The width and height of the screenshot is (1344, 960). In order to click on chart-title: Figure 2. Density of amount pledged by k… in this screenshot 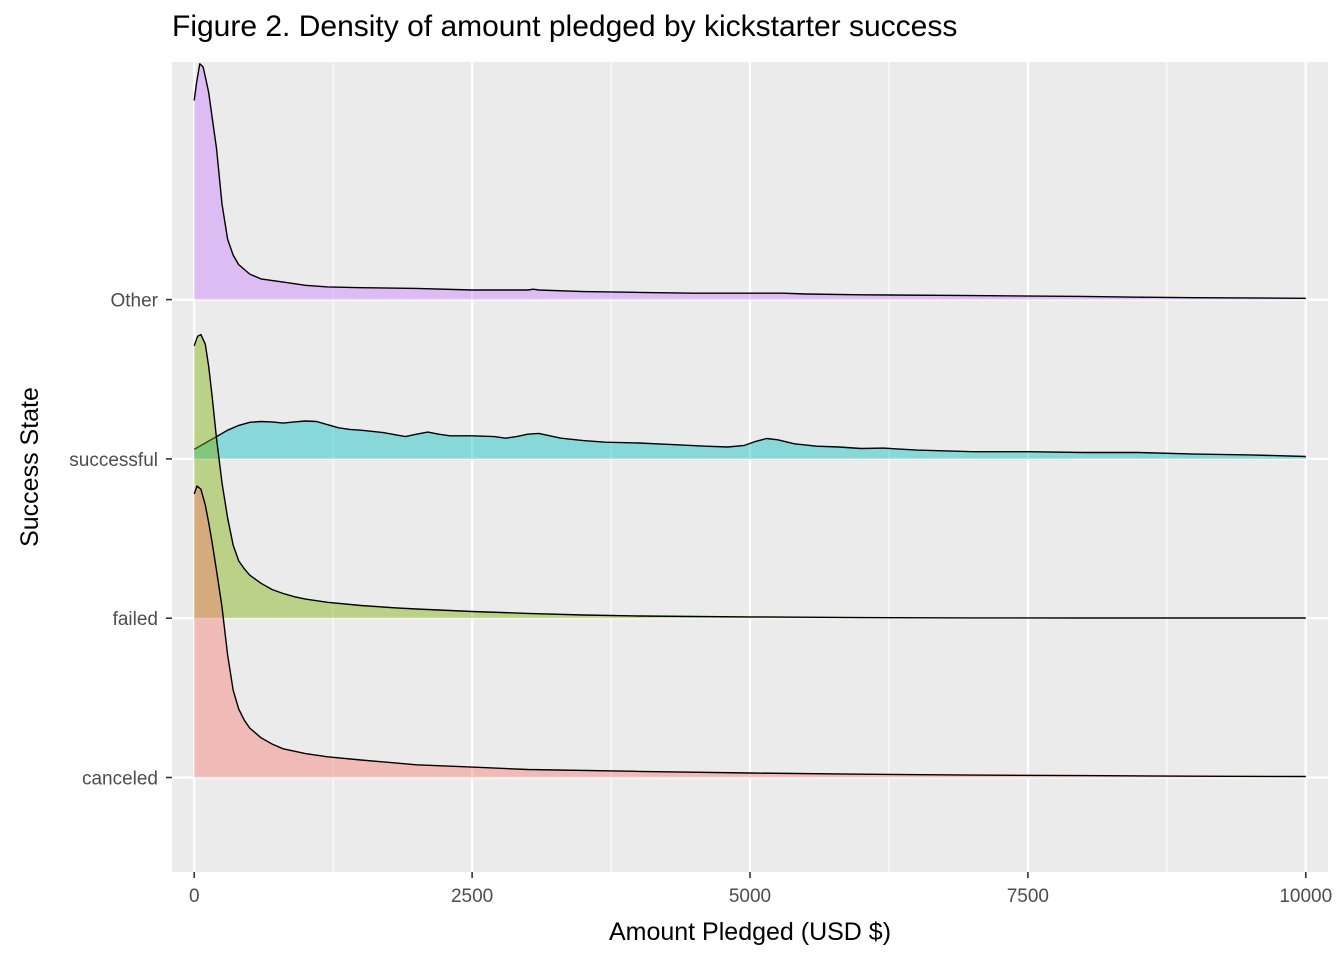, I will do `click(565, 26)`.